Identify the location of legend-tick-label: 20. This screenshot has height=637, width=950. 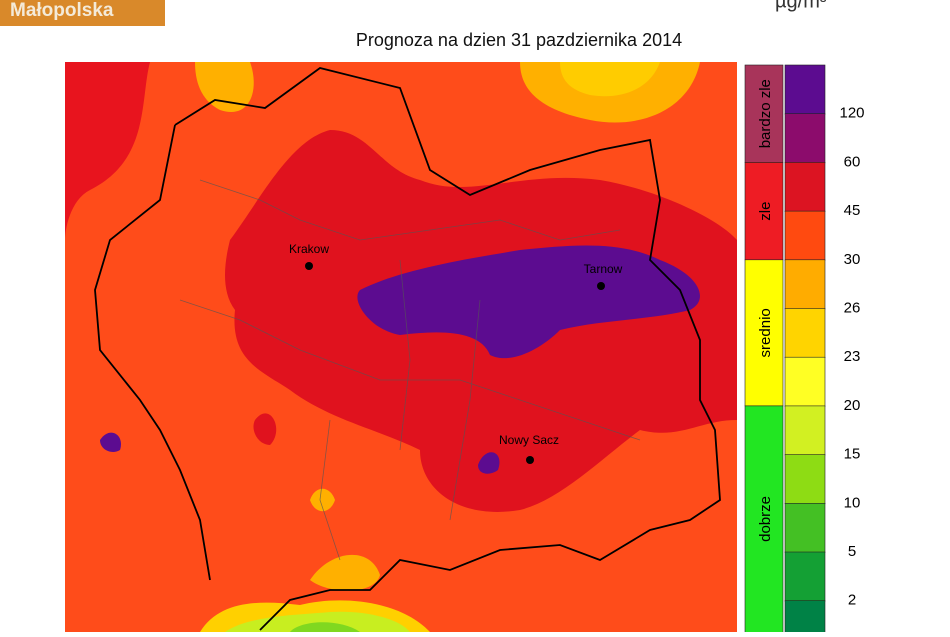
(852, 405).